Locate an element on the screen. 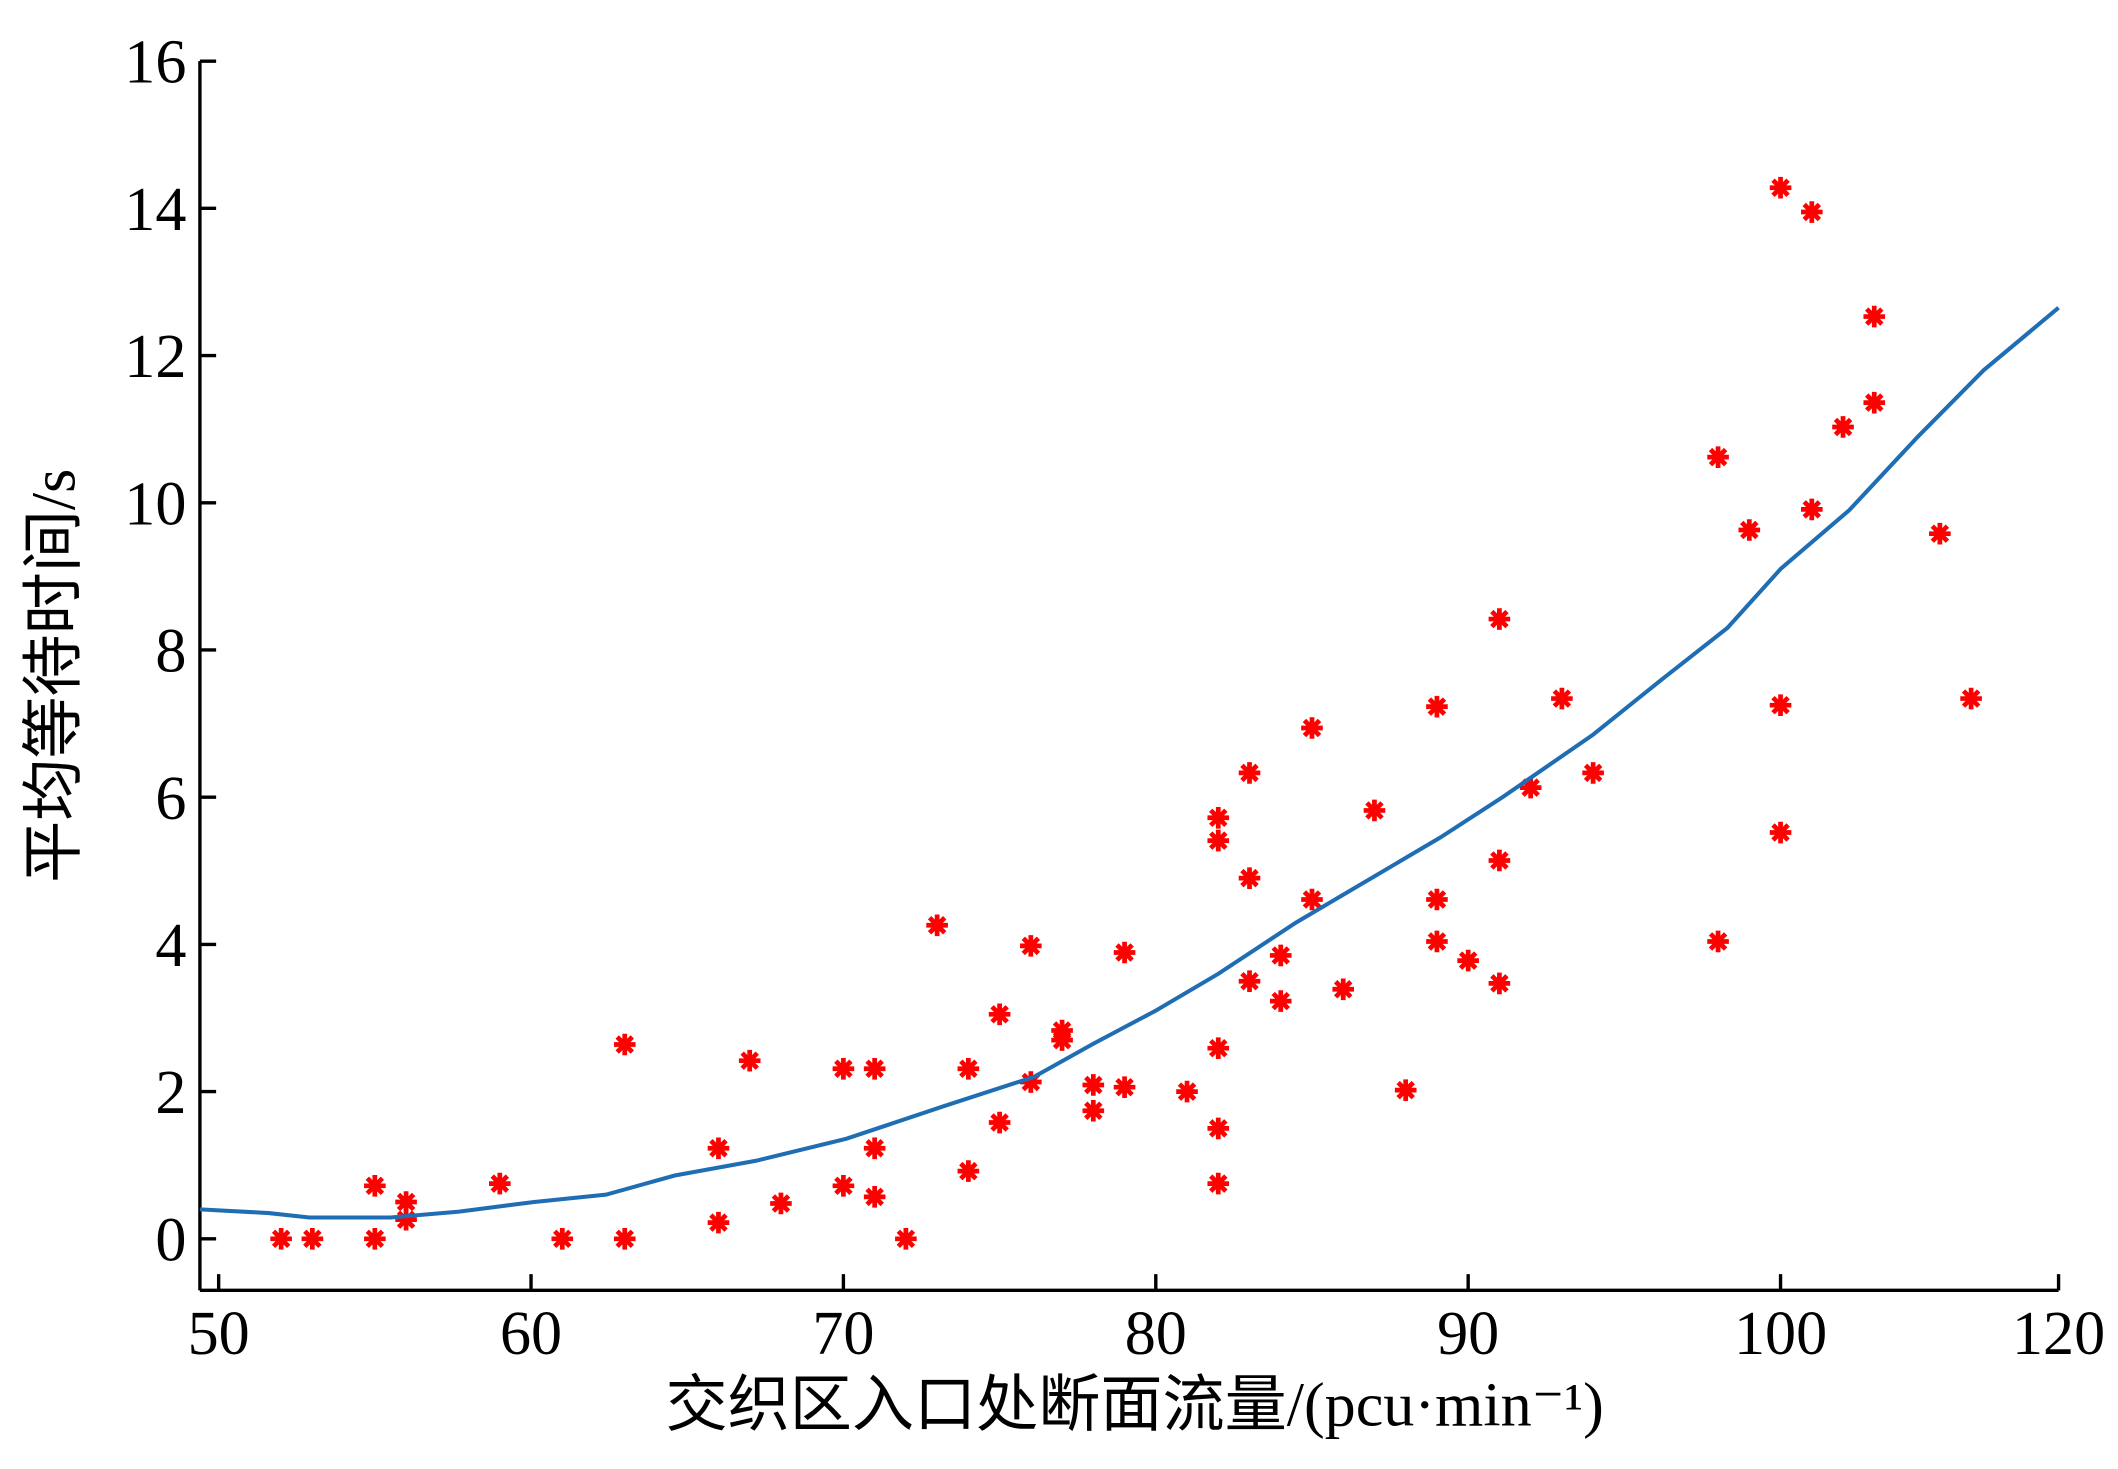  x-axis-label: 交织区入口处断面流量/(pcu·min⁻¹) is located at coordinates (1134, 1405).